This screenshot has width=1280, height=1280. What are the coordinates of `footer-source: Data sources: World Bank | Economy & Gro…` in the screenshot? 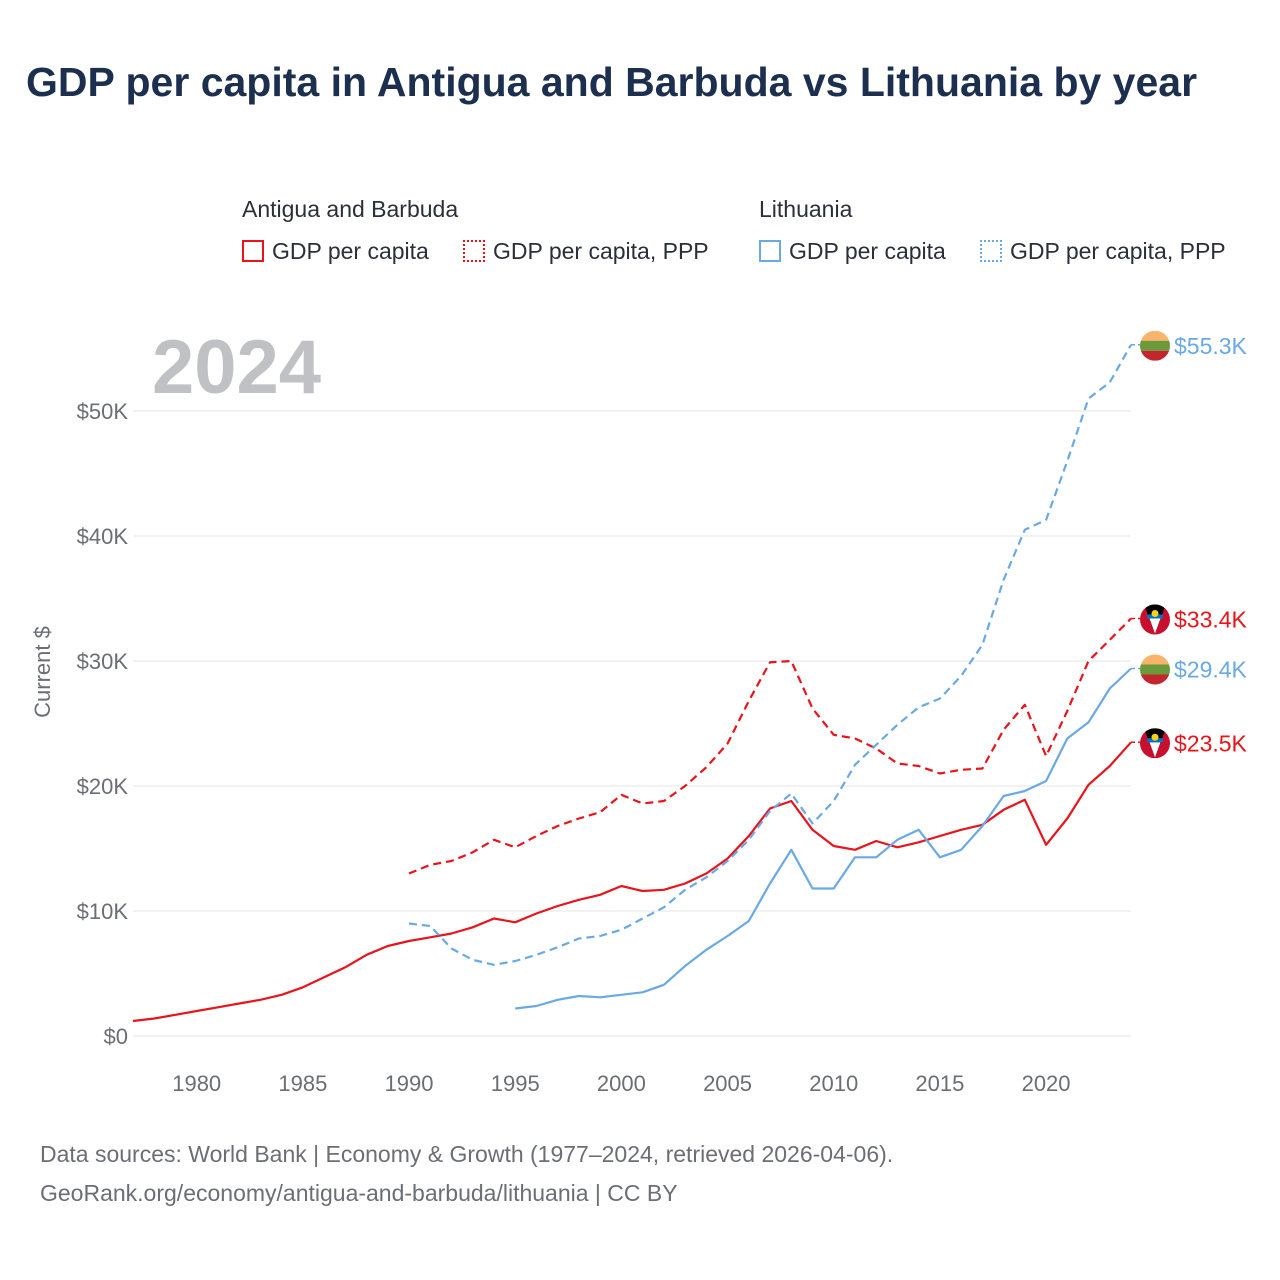 It's located at (467, 1154).